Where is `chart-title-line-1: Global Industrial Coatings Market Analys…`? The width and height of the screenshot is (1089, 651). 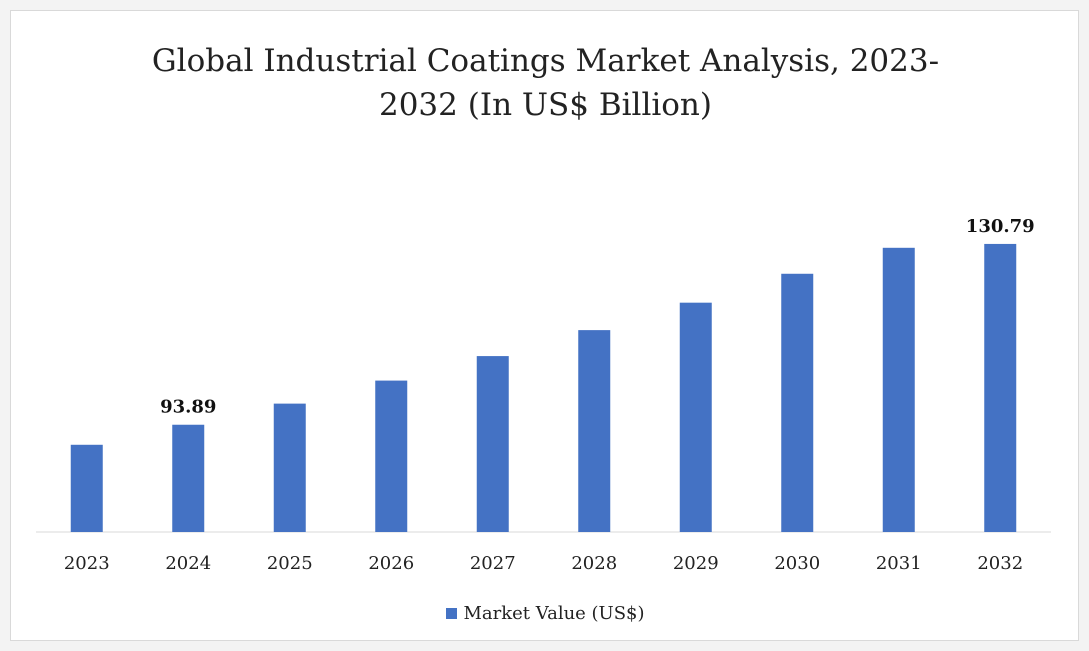
chart-title-line-1: Global Industrial Coatings Market Analys… is located at coordinates (545, 61).